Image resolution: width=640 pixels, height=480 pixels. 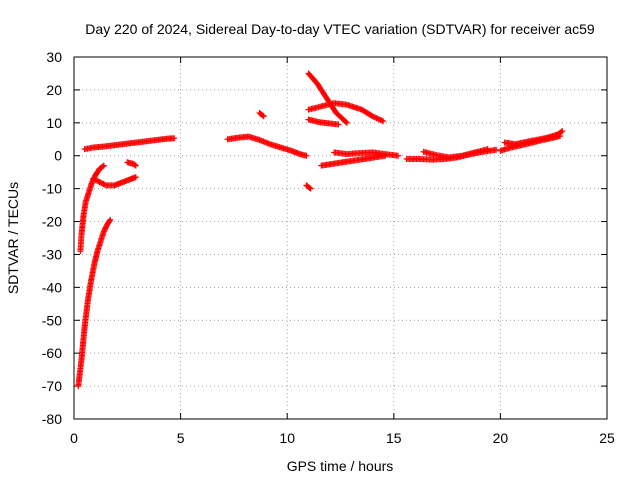 What do you see at coordinates (54, 57) in the screenshot?
I see `y-tick-label: 30` at bounding box center [54, 57].